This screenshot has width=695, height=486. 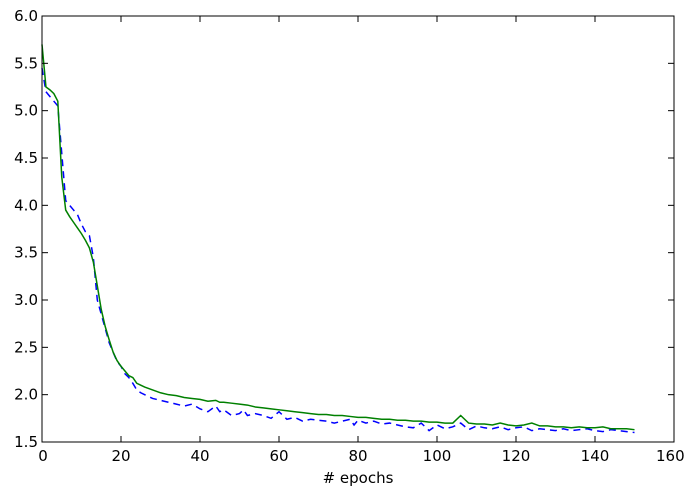 What do you see at coordinates (26, 63) in the screenshot?
I see `y-tick-label: 5.5` at bounding box center [26, 63].